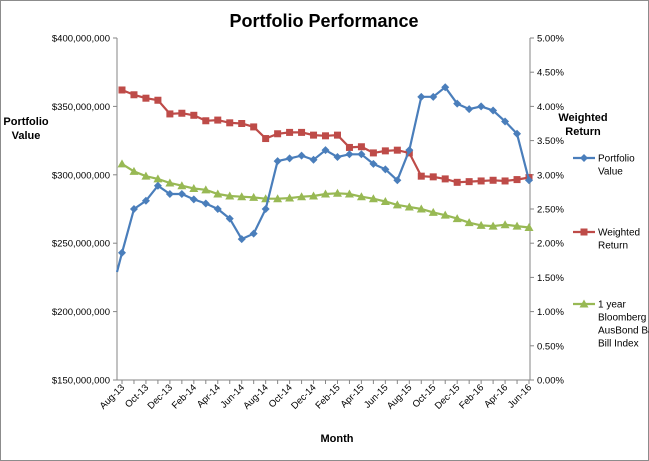  I want to click on y-axis-right-title-line-2: Return, so click(583, 132).